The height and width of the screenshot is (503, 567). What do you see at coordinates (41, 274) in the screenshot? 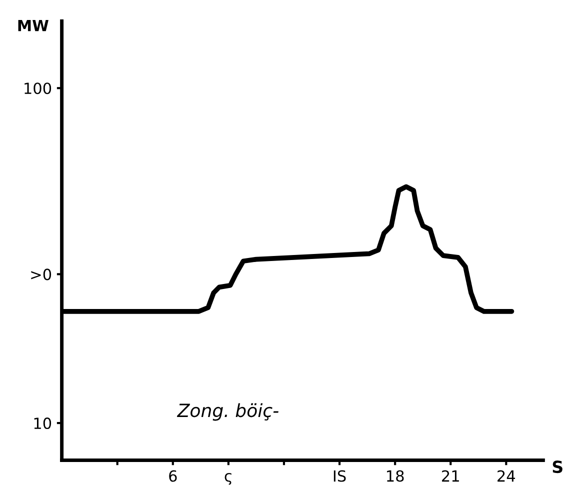
I see `y-tick-label: >0` at bounding box center [41, 274].